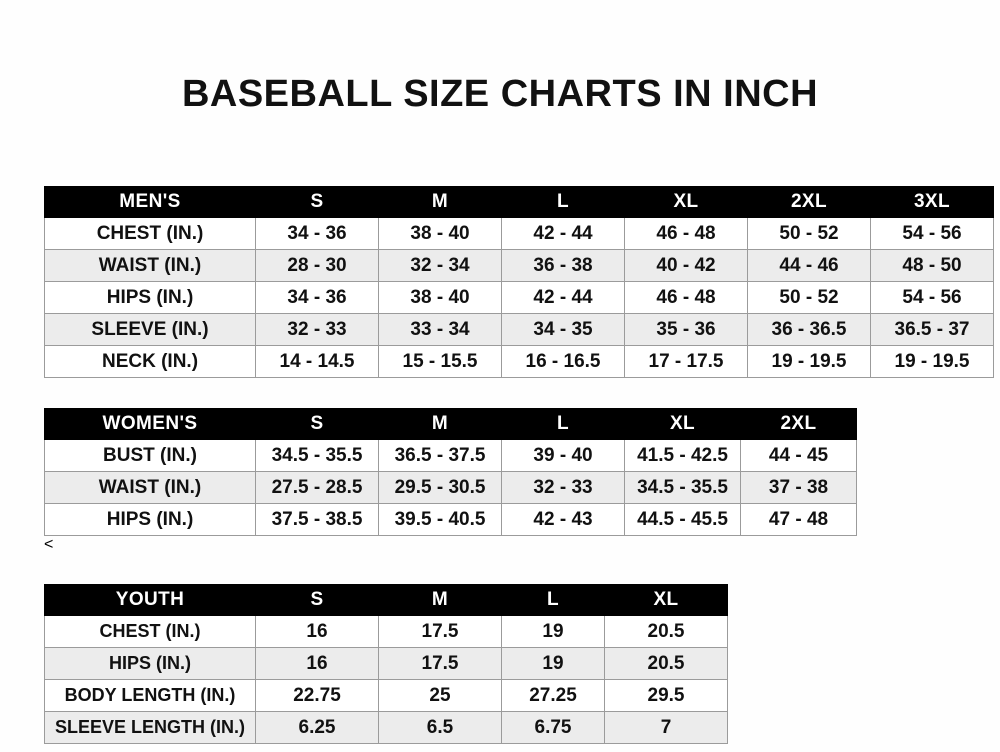 The image size is (1000, 752). What do you see at coordinates (553, 727) in the screenshot?
I see `measurement-cell: 6.75` at bounding box center [553, 727].